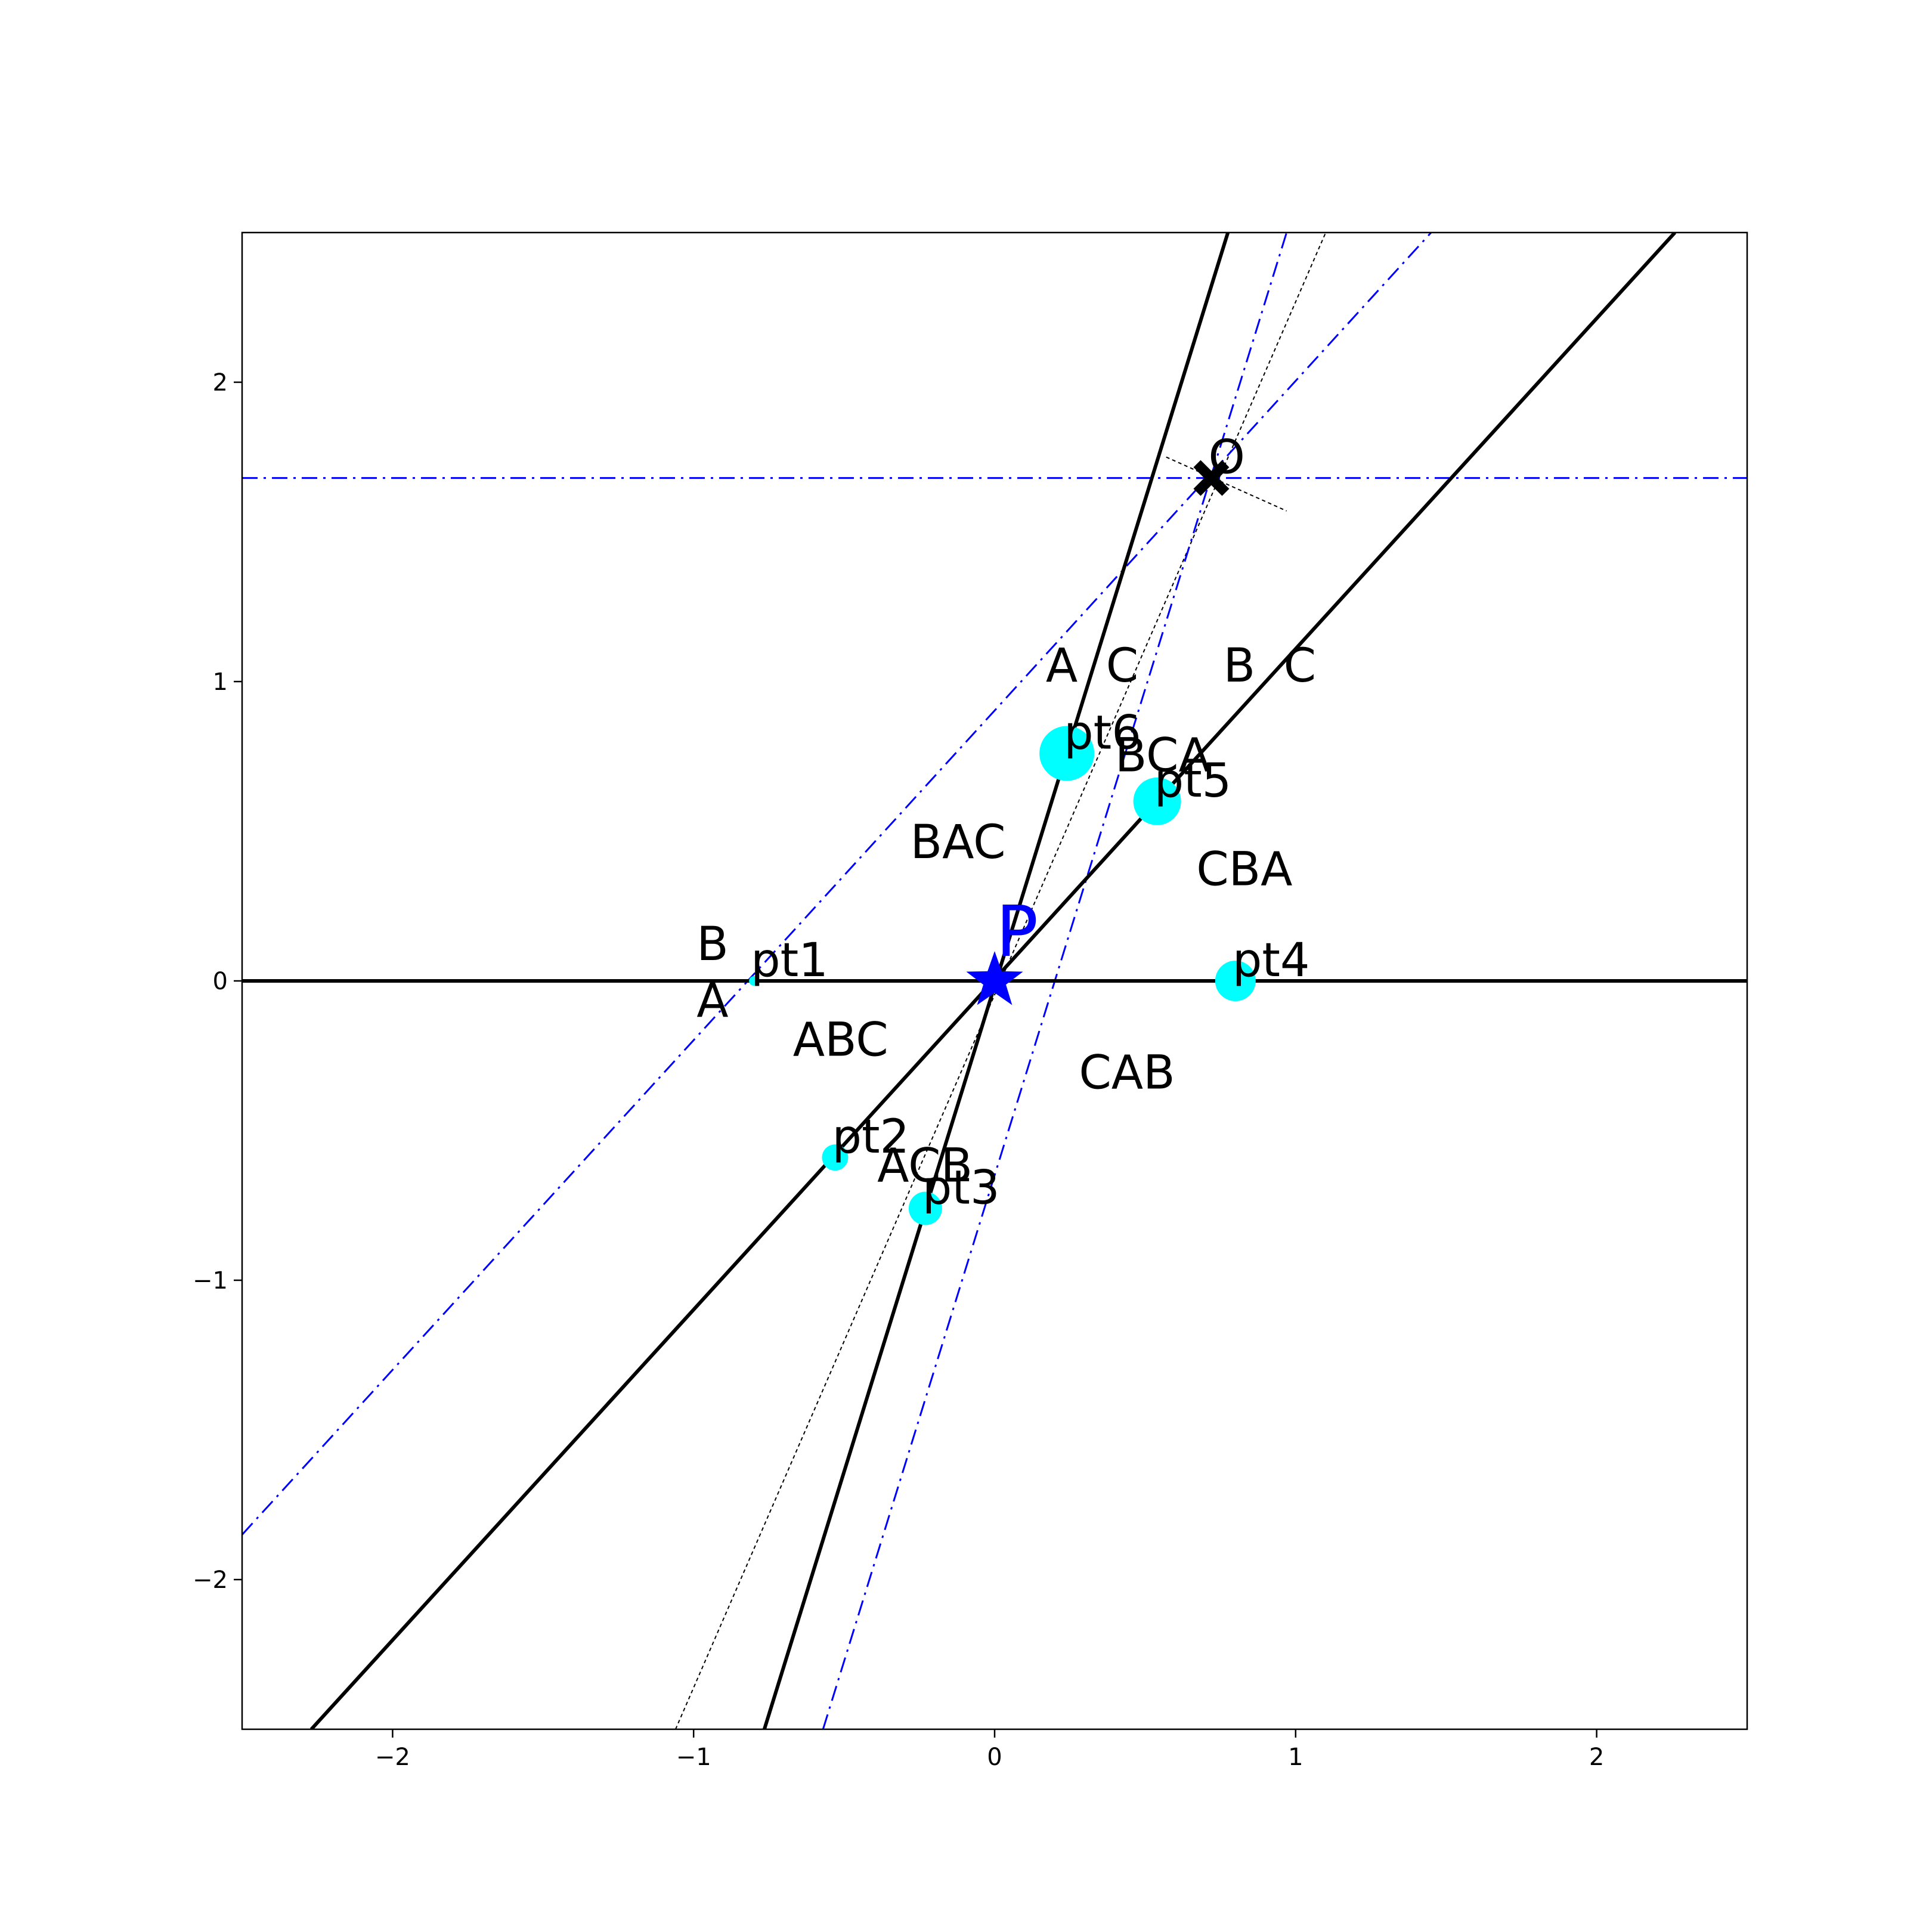 The width and height of the screenshot is (1932, 1932). Describe the element at coordinates (841, 1040) in the screenshot. I see `region-label: ABC` at that location.